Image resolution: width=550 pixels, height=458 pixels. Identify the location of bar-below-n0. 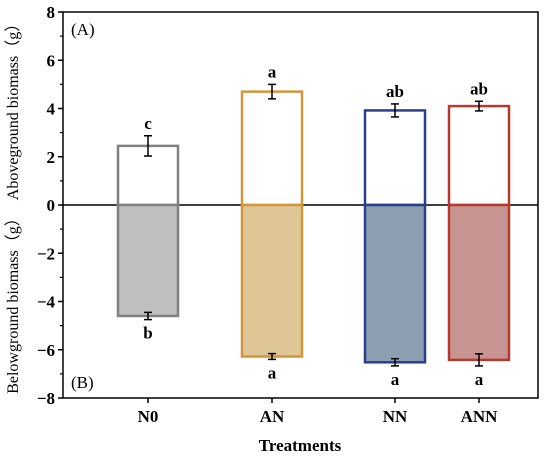
(148, 260).